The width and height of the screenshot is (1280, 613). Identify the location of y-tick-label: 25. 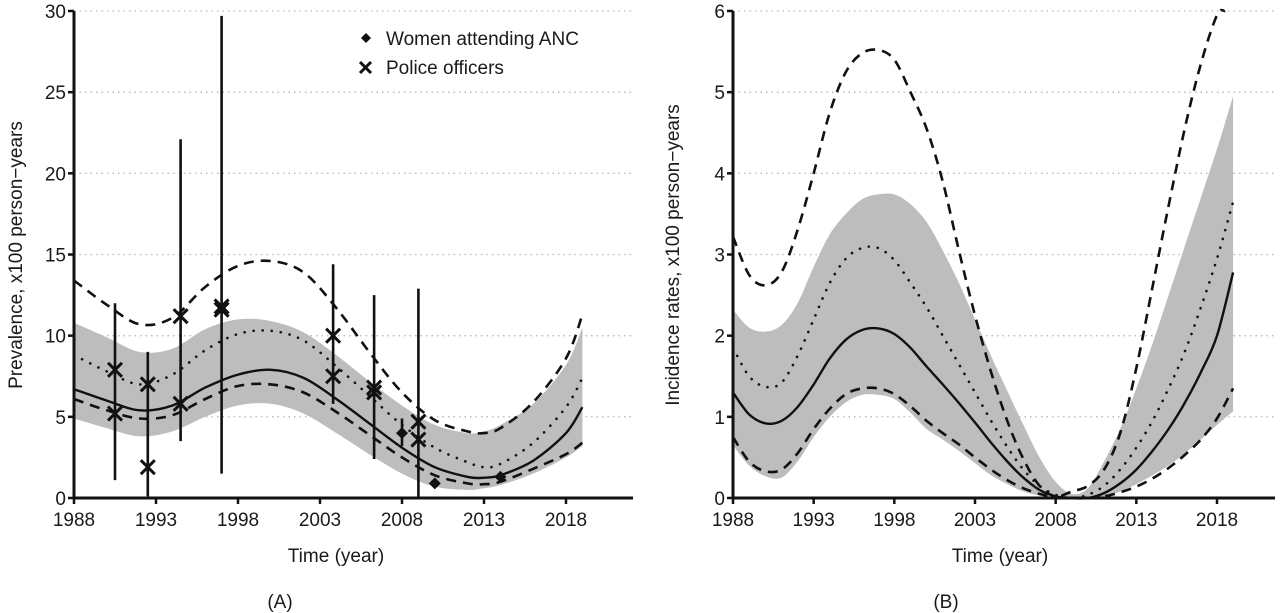
(55, 93).